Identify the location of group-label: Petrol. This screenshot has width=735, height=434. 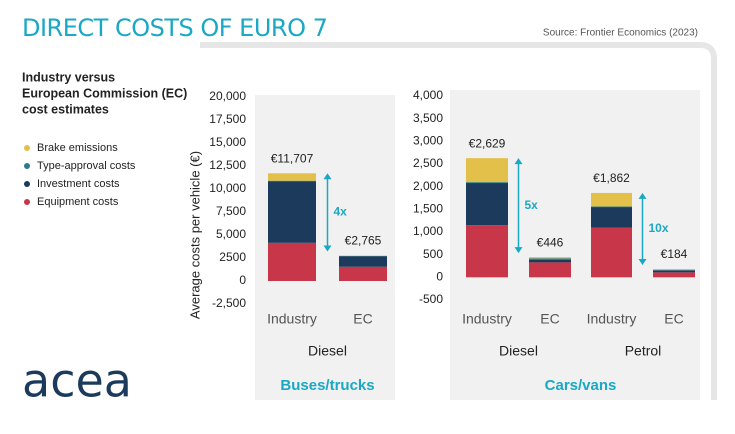
(643, 351).